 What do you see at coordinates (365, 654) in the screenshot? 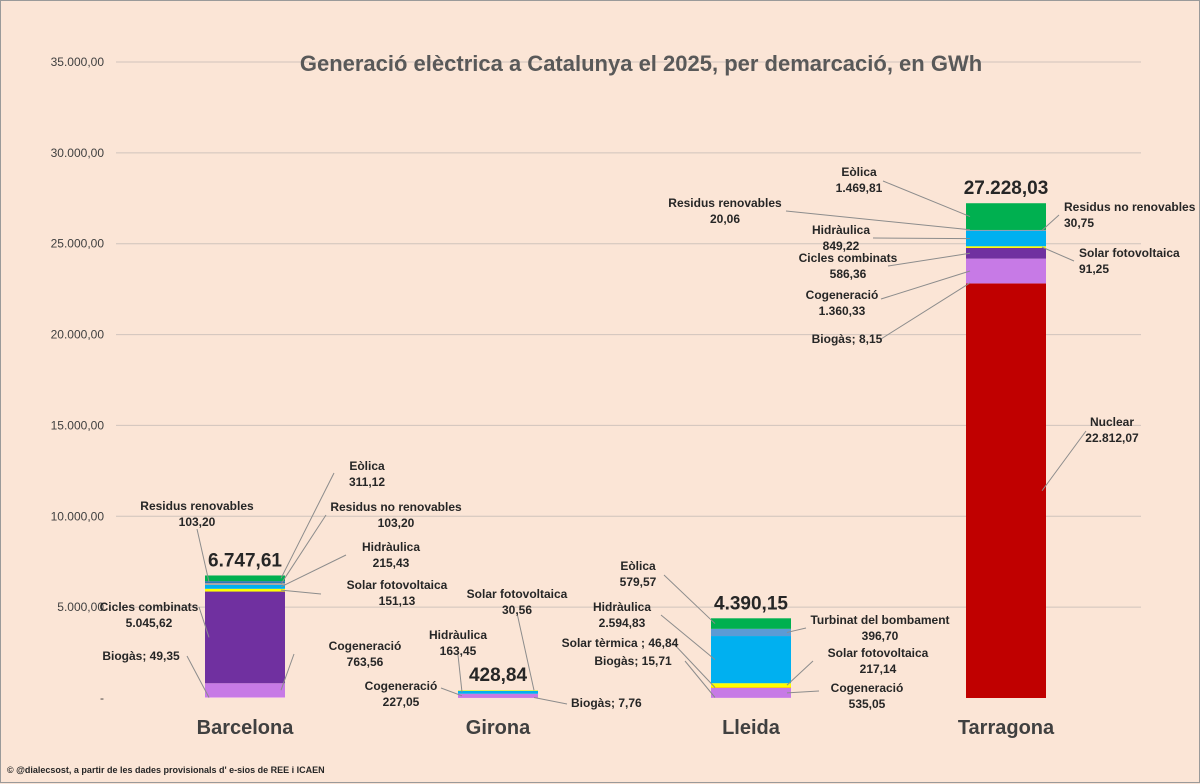
I see `data-label-cogeneracio: Cogeneració 763,56` at bounding box center [365, 654].